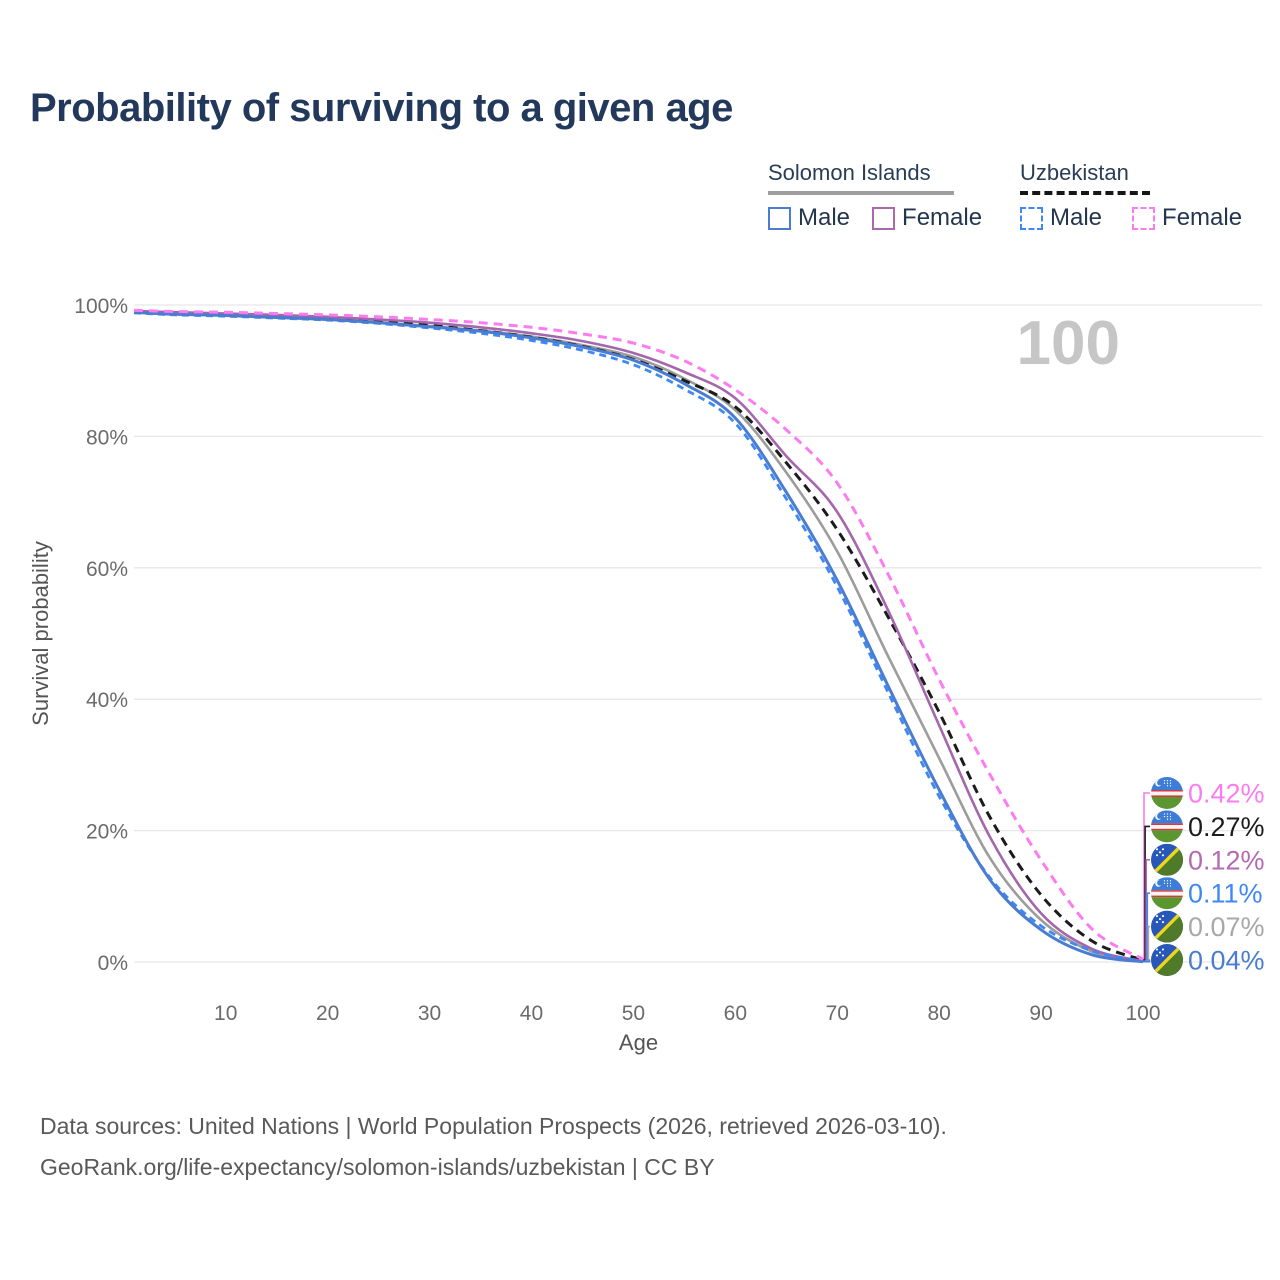 Image resolution: width=1280 pixels, height=1280 pixels. I want to click on end-label-leader-solomon-islands-male, so click(1147, 961).